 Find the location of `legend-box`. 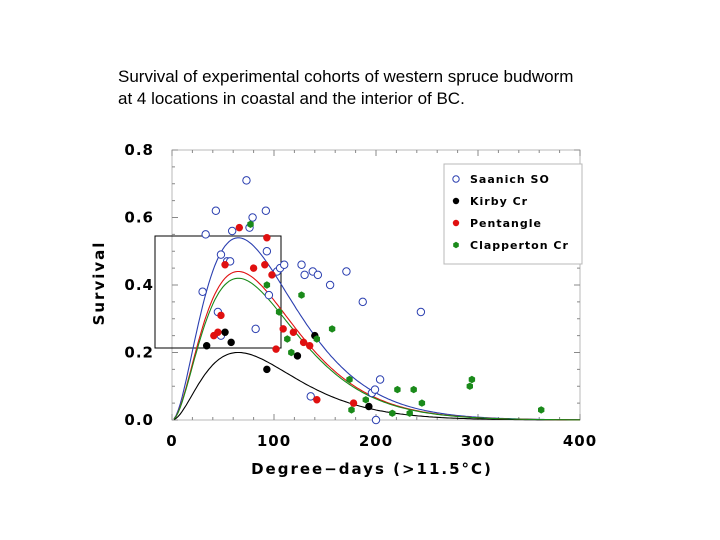

legend-box is located at coordinates (513, 214).